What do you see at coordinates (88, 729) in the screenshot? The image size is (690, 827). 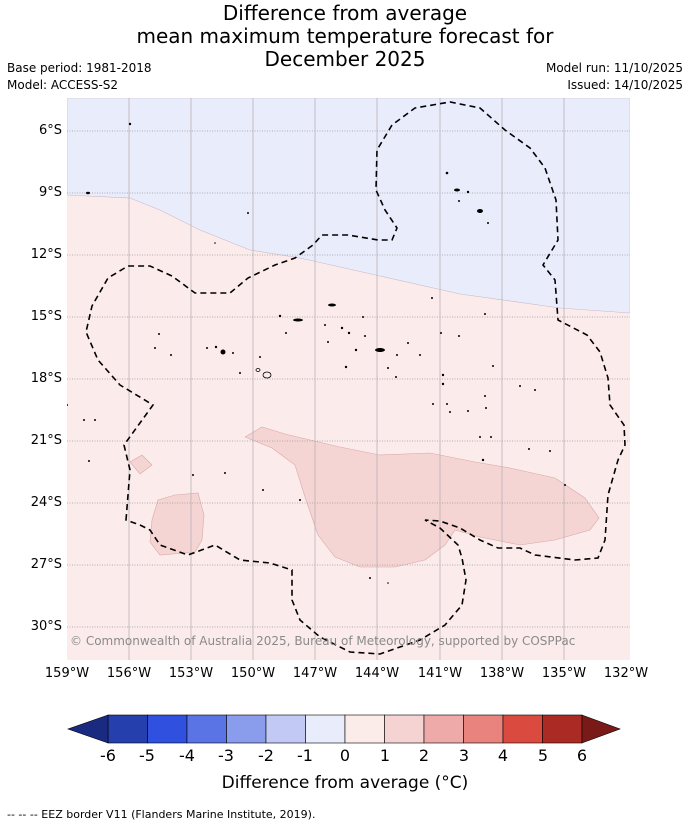 I see `colorbar-under-arrow` at bounding box center [88, 729].